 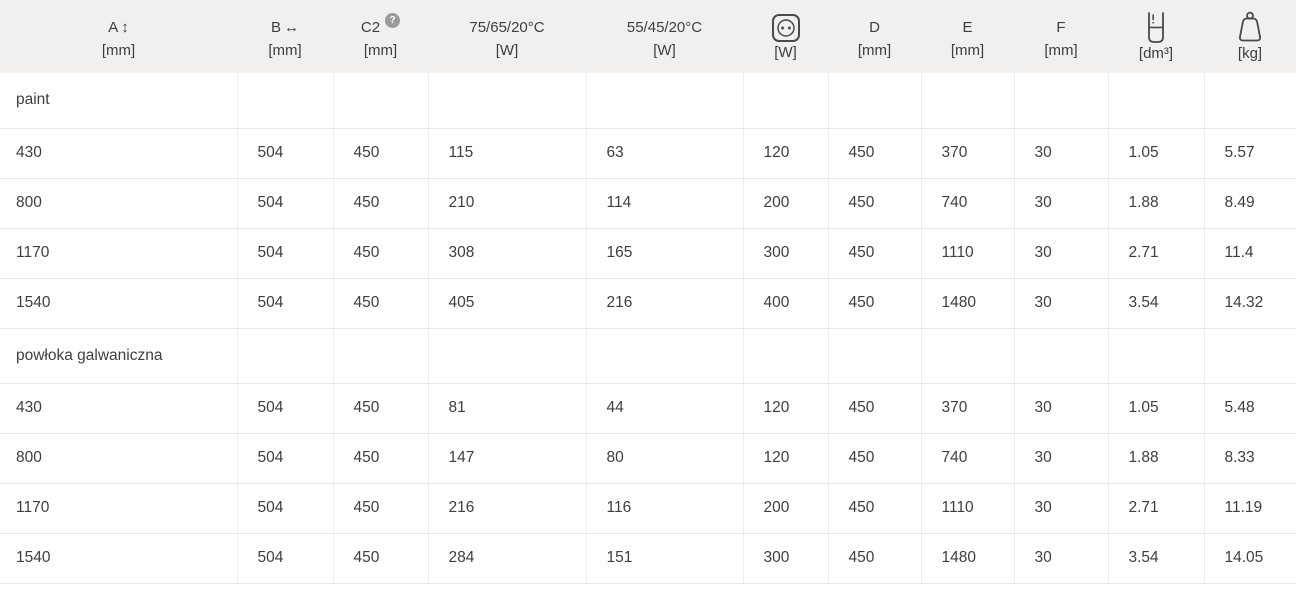 I want to click on column-title-e: E, so click(x=967, y=28).